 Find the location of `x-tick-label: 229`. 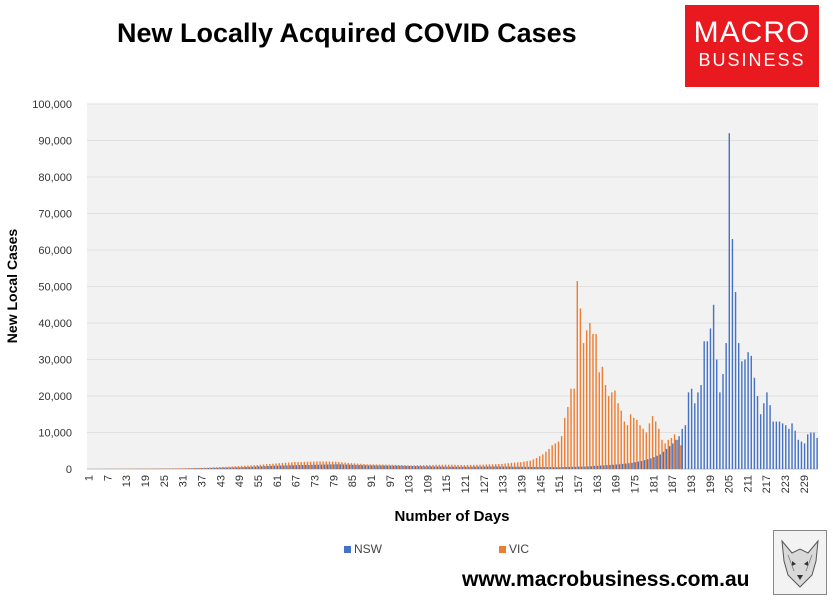

x-tick-label: 229 is located at coordinates (805, 484).